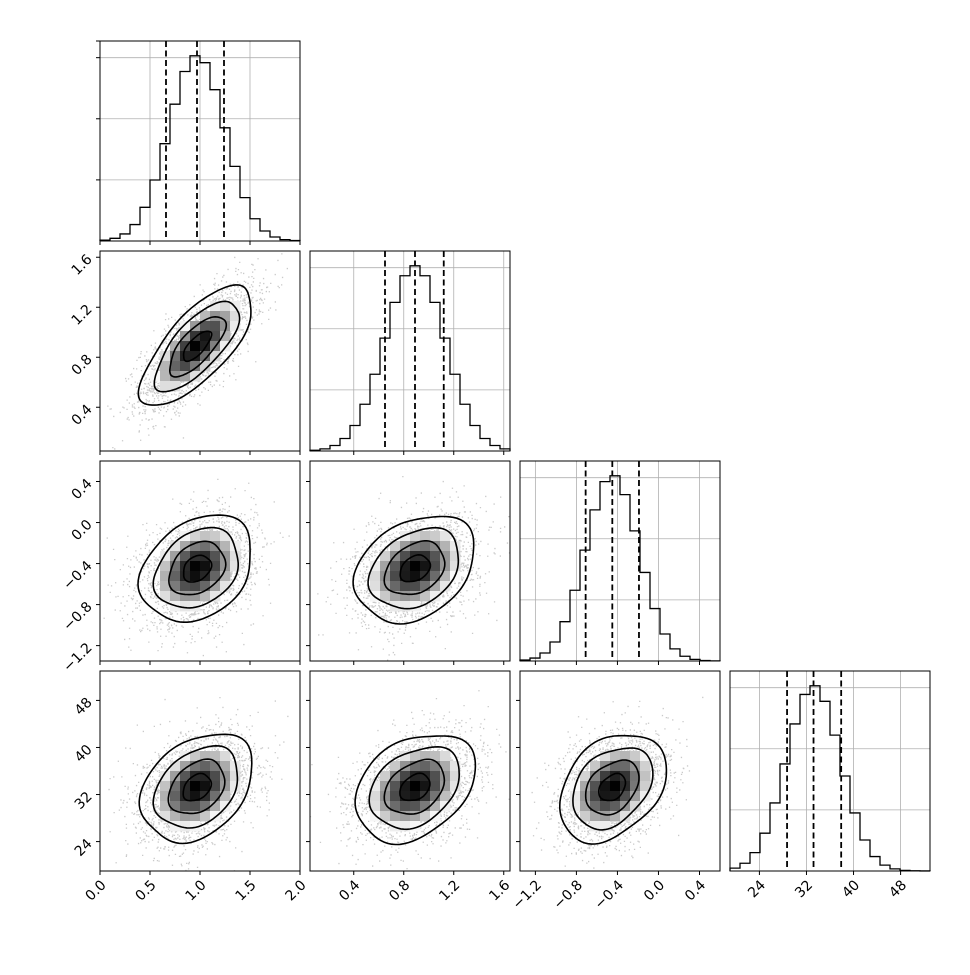 Image resolution: width=970 pixels, height=975 pixels. Describe the element at coordinates (620, 561) in the screenshot. I see `histogram-frame` at that location.